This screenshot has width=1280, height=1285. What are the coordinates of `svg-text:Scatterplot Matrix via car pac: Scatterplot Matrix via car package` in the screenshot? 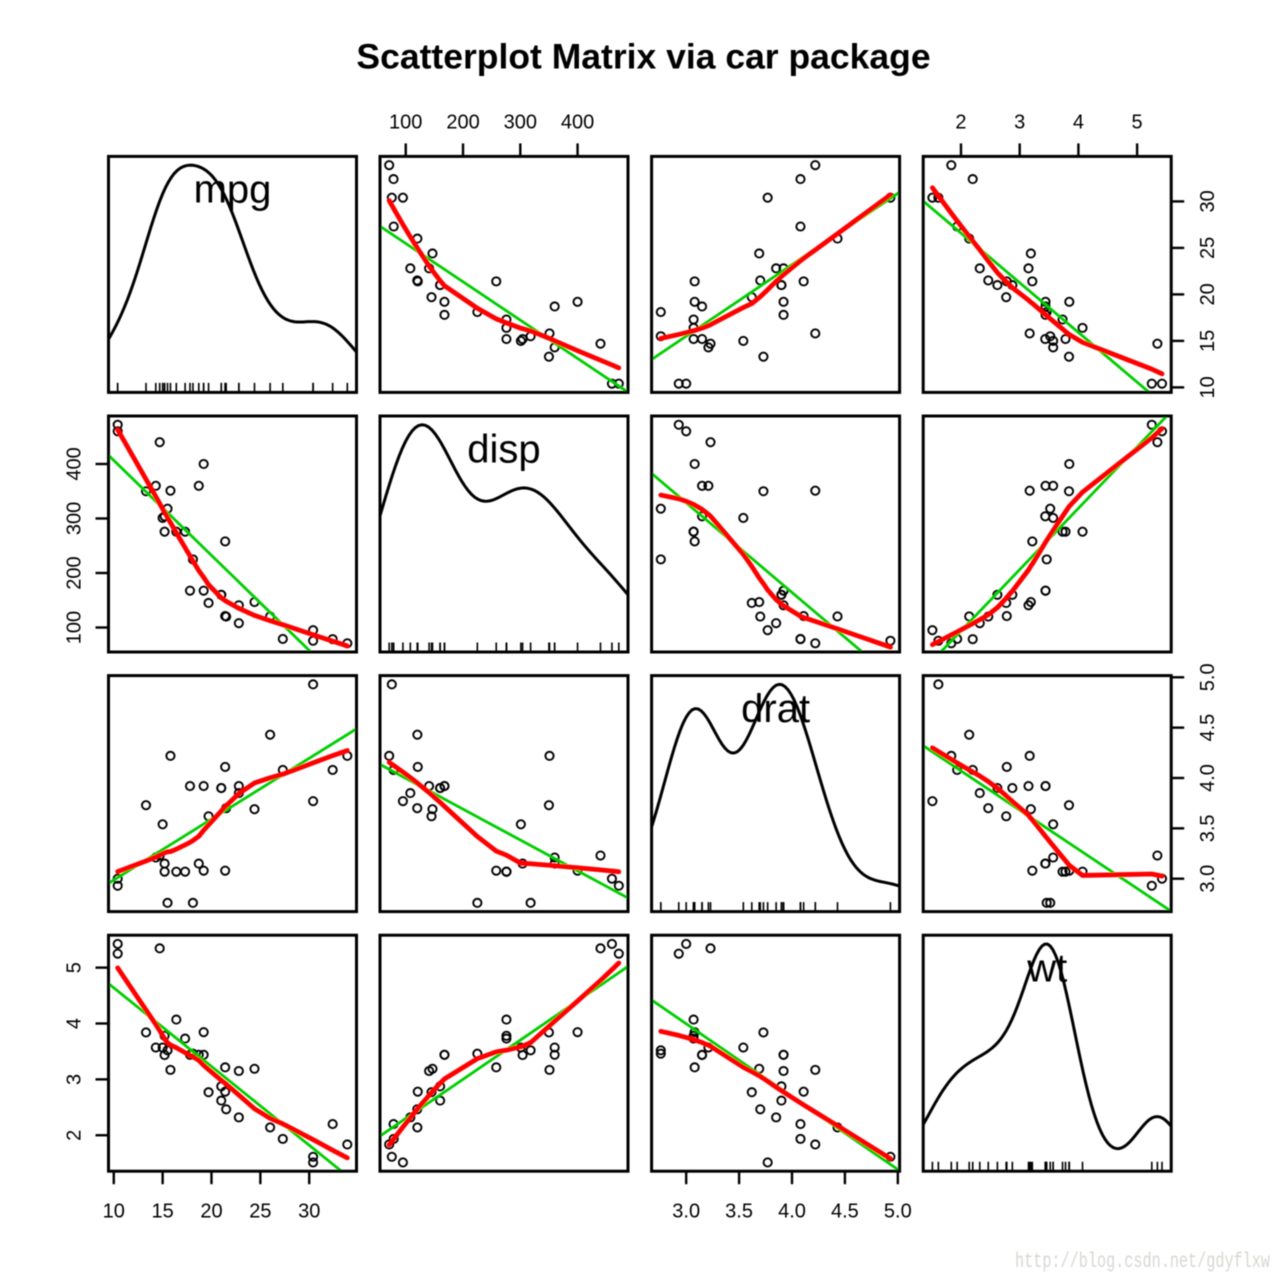 It's located at (643, 57).